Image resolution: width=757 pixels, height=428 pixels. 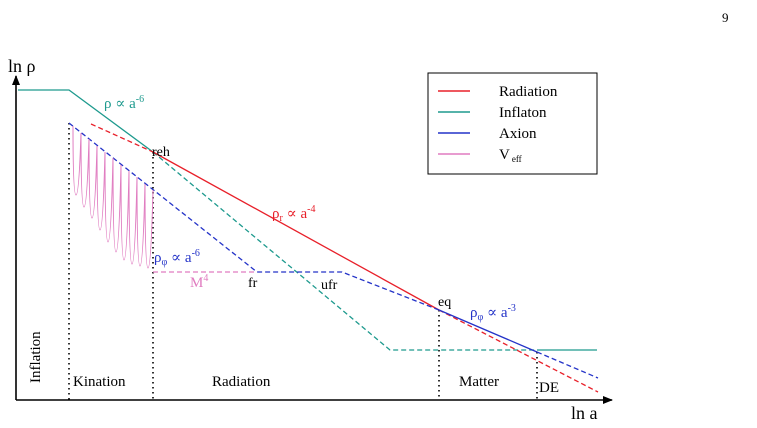 What do you see at coordinates (444, 302) in the screenshot?
I see `equality-label: eq` at bounding box center [444, 302].